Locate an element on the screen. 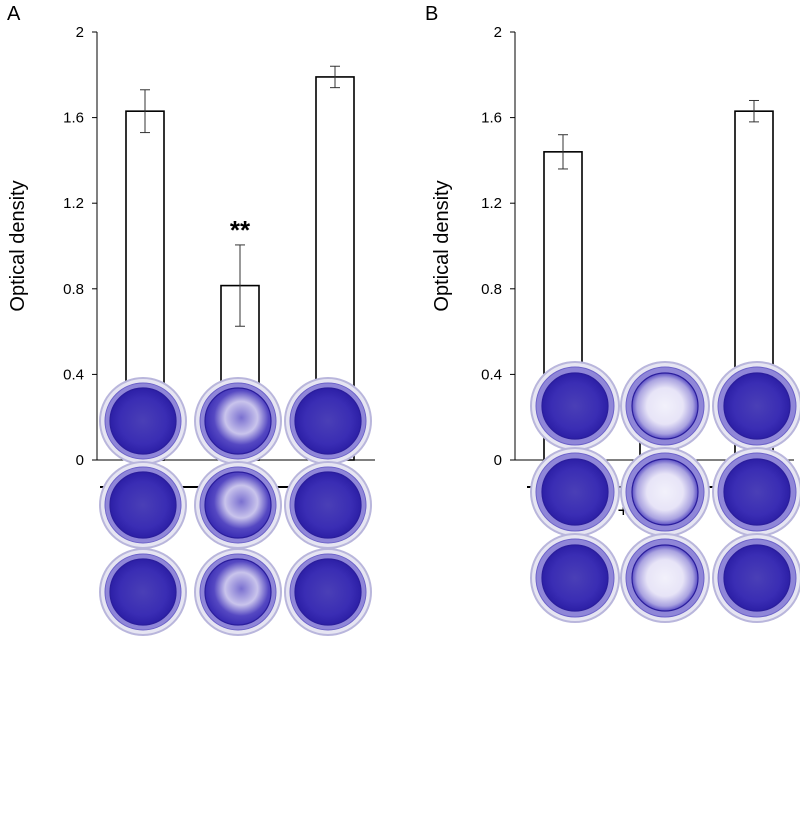 The width and height of the screenshot is (800, 825). panel-b-plate-photo is located at coordinates (665, 492).